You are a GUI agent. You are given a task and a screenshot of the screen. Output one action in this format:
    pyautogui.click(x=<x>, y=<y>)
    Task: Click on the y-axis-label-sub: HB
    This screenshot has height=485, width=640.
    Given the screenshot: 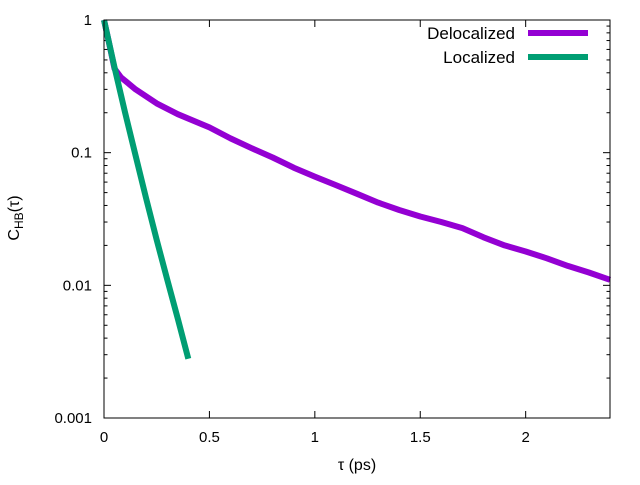 What is the action you would take?
    pyautogui.click(x=19, y=220)
    